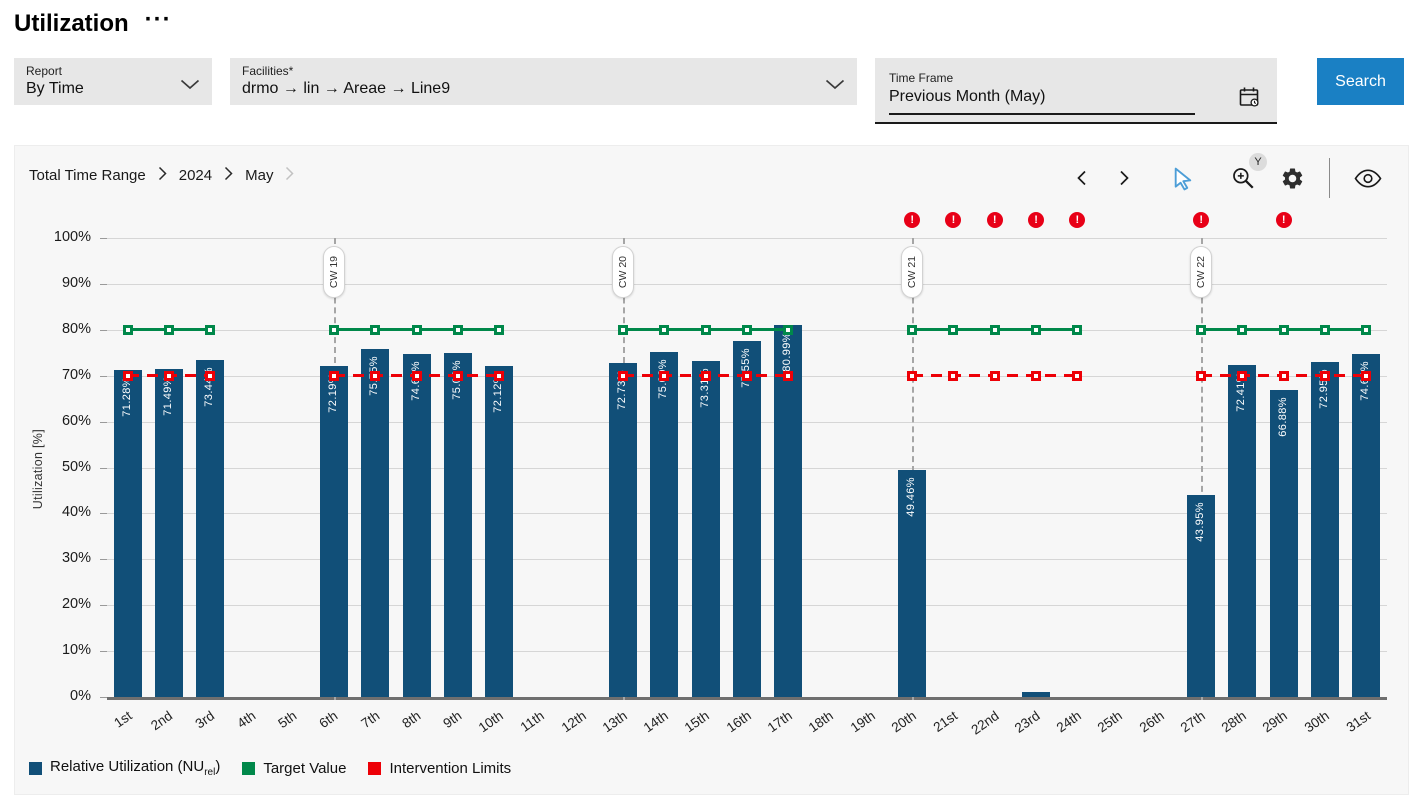 The width and height of the screenshot is (1423, 809). What do you see at coordinates (1368, 178) in the screenshot?
I see `visibility-eye-icon` at bounding box center [1368, 178].